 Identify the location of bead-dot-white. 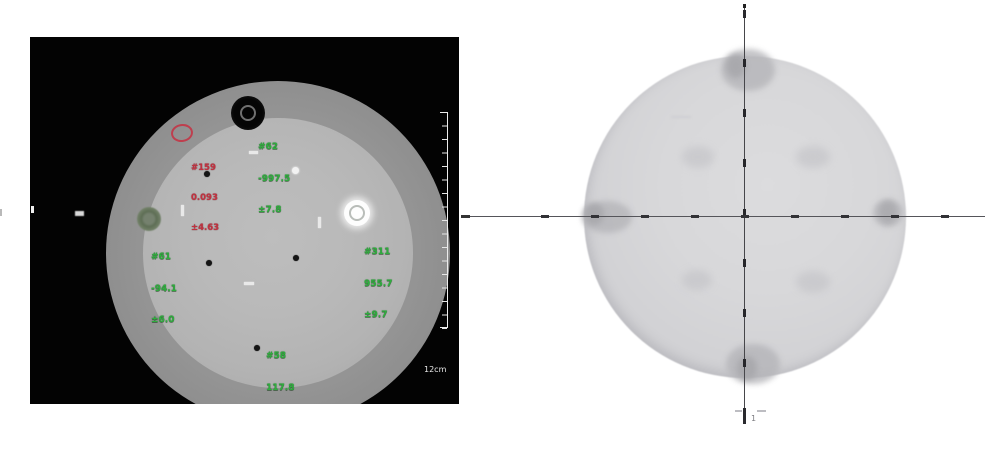
(295, 170).